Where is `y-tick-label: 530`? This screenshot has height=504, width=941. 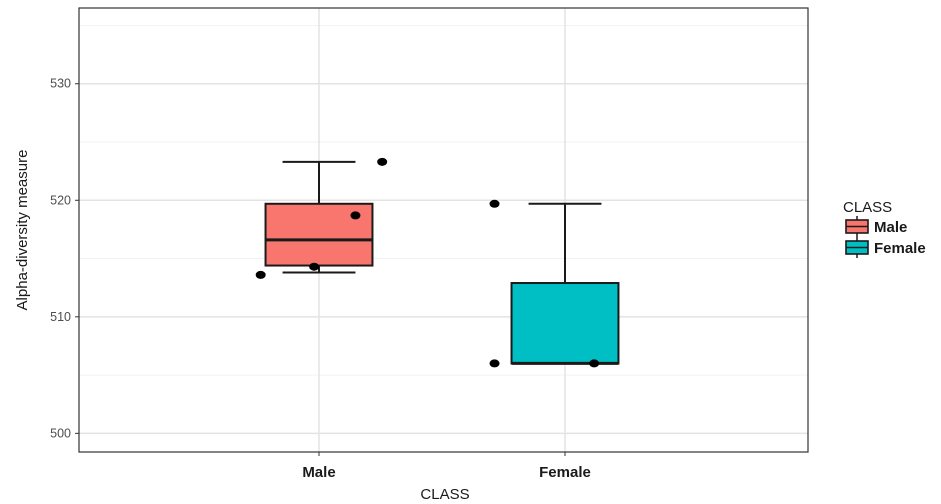 y-tick-label: 530 is located at coordinates (60, 84).